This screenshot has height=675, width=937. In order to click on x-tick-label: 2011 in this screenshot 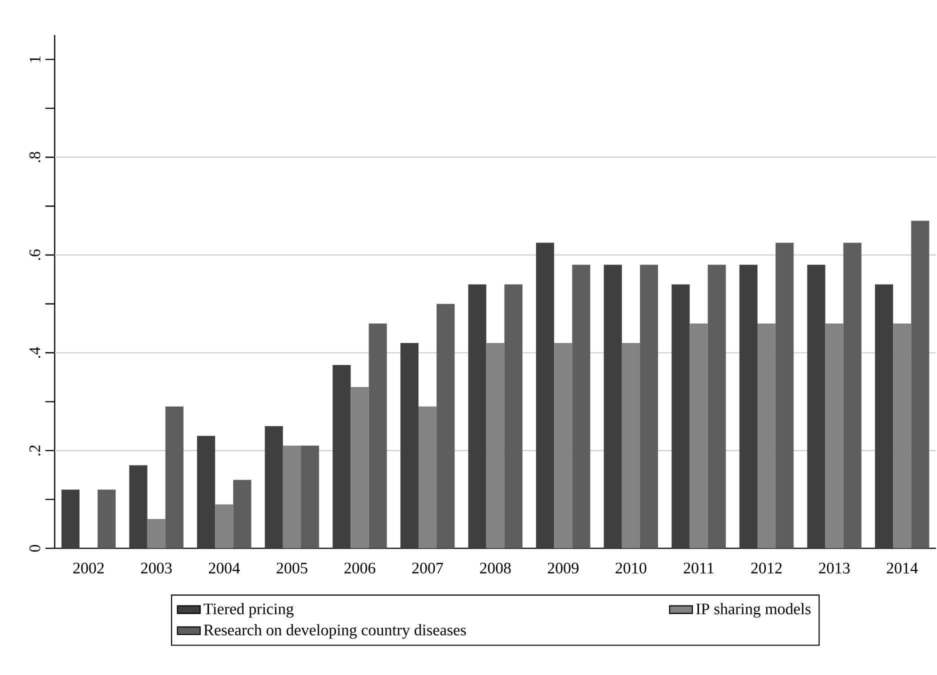, I will do `click(699, 568)`.